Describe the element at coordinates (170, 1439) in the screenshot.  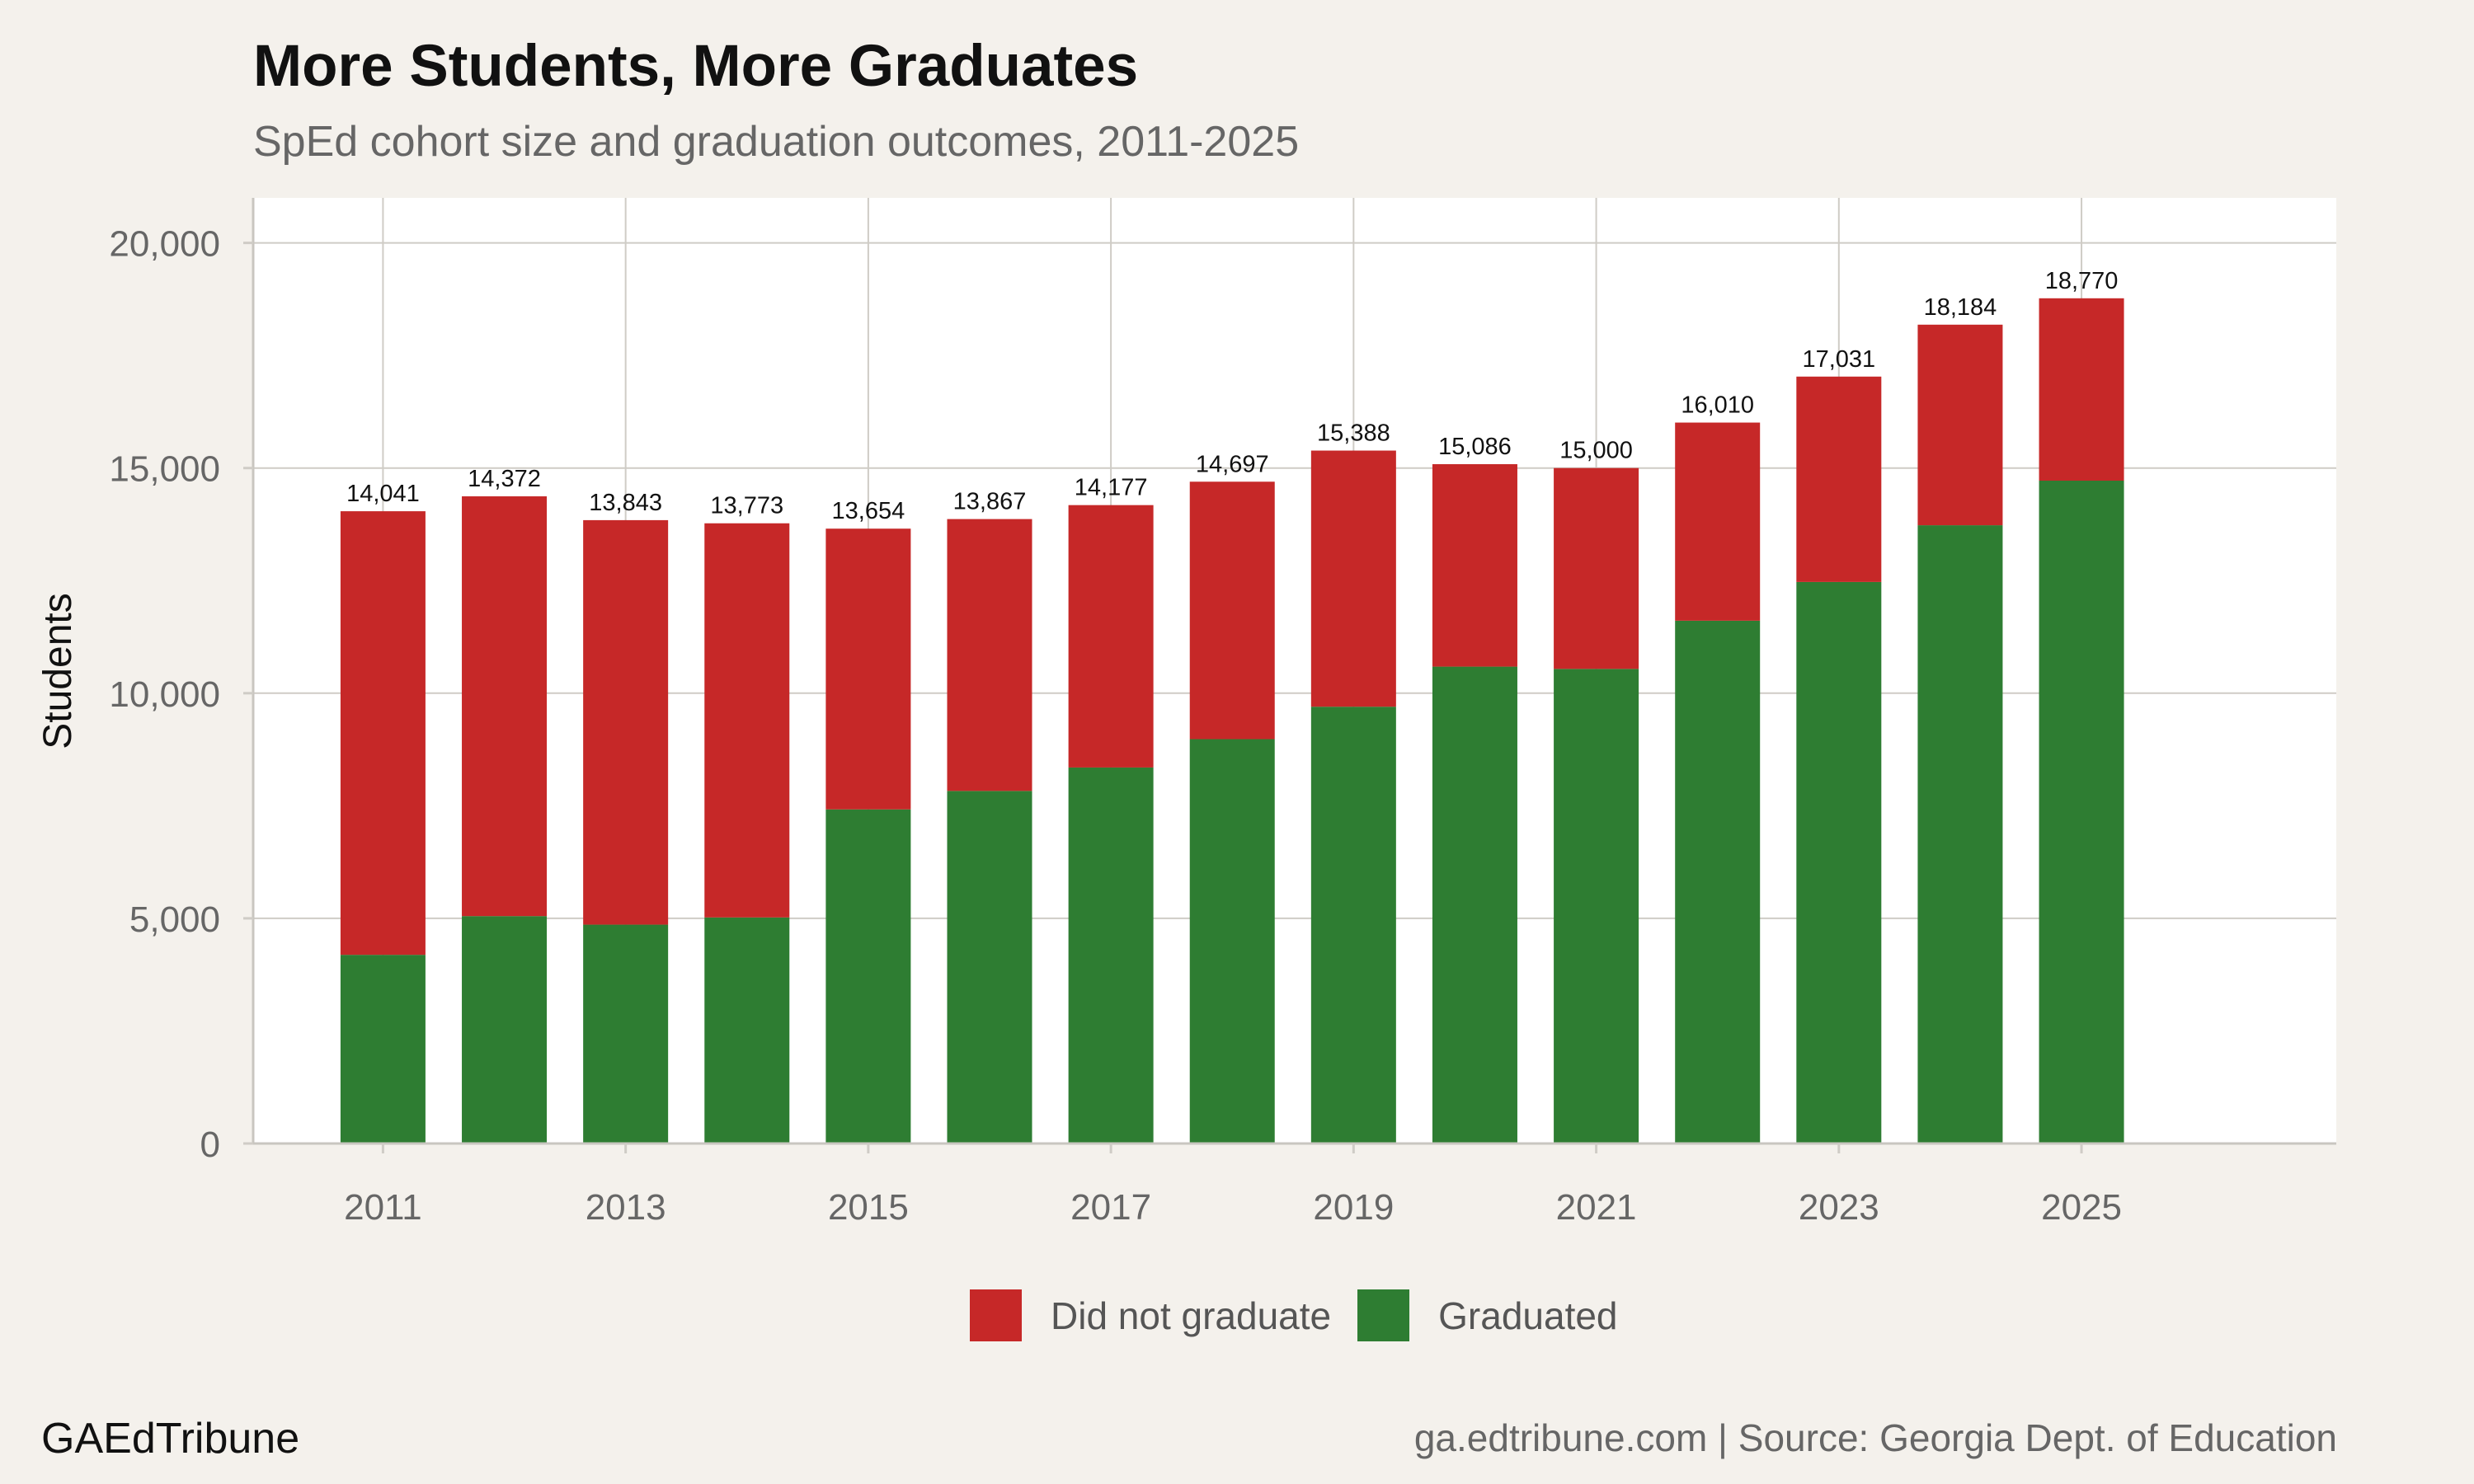
I see `brand-name: GAEdTribune` at that location.